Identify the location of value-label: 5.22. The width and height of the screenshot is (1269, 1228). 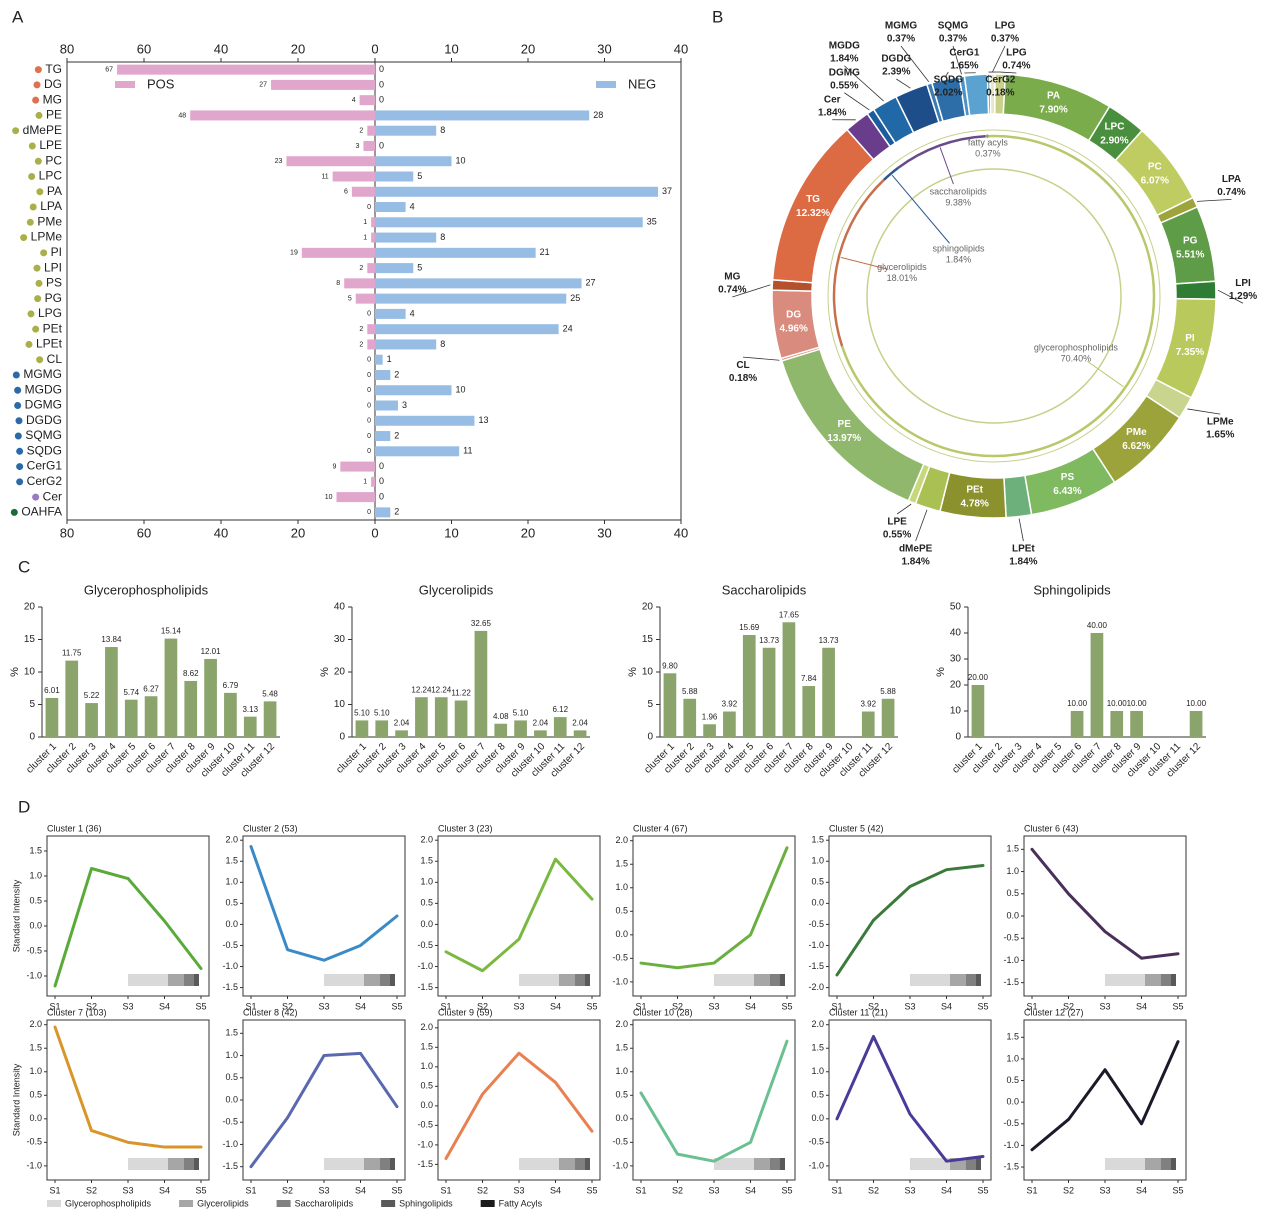
(92, 695).